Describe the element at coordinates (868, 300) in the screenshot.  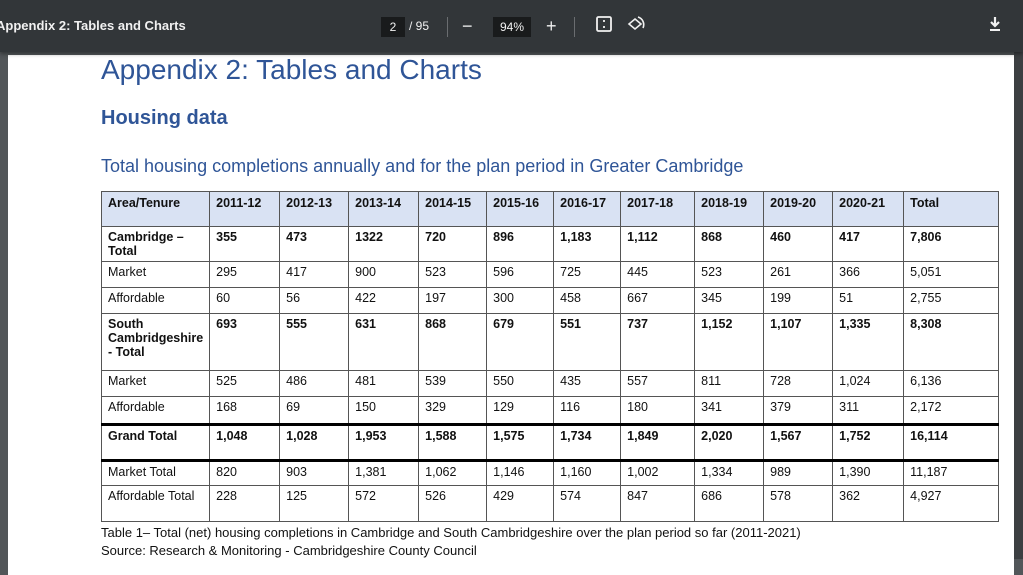
I see `table-cell: 51` at that location.